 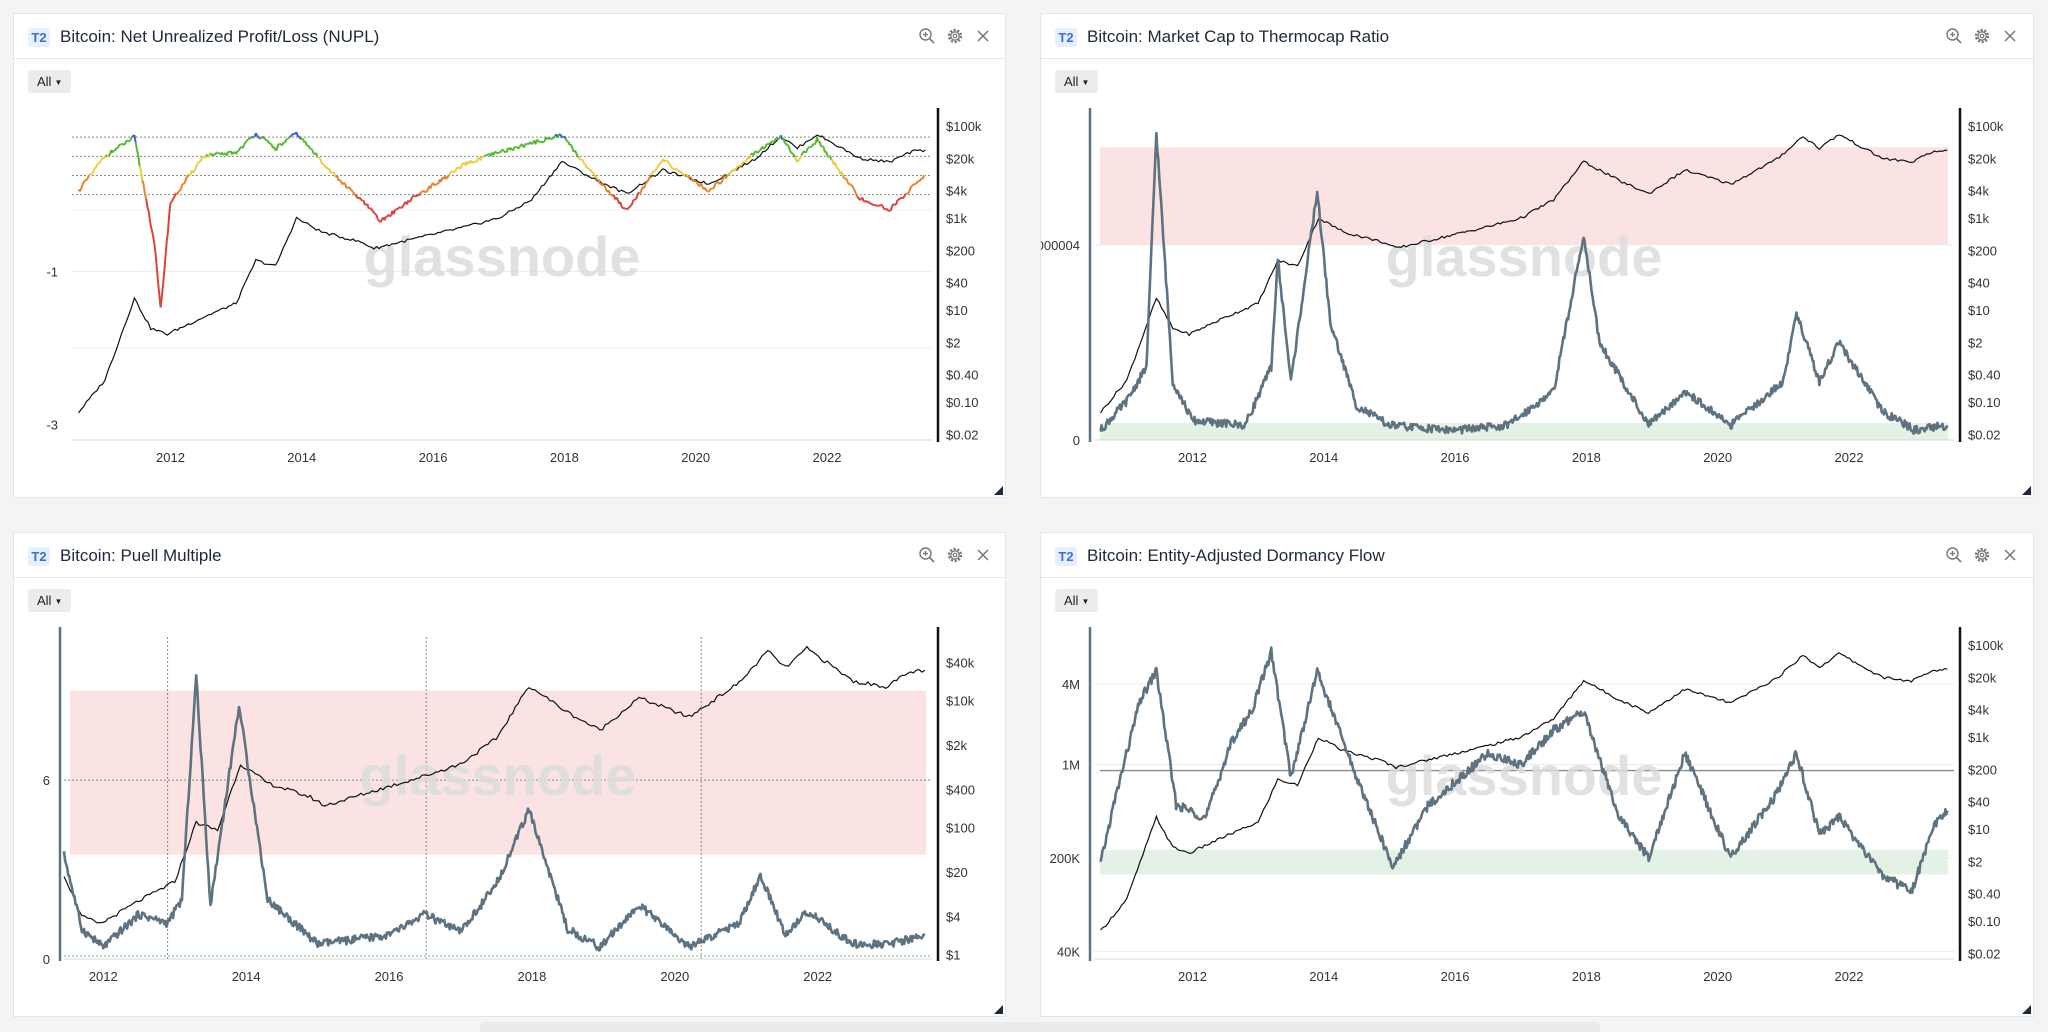 I want to click on x-tick-label: 2014, so click(x=1323, y=976).